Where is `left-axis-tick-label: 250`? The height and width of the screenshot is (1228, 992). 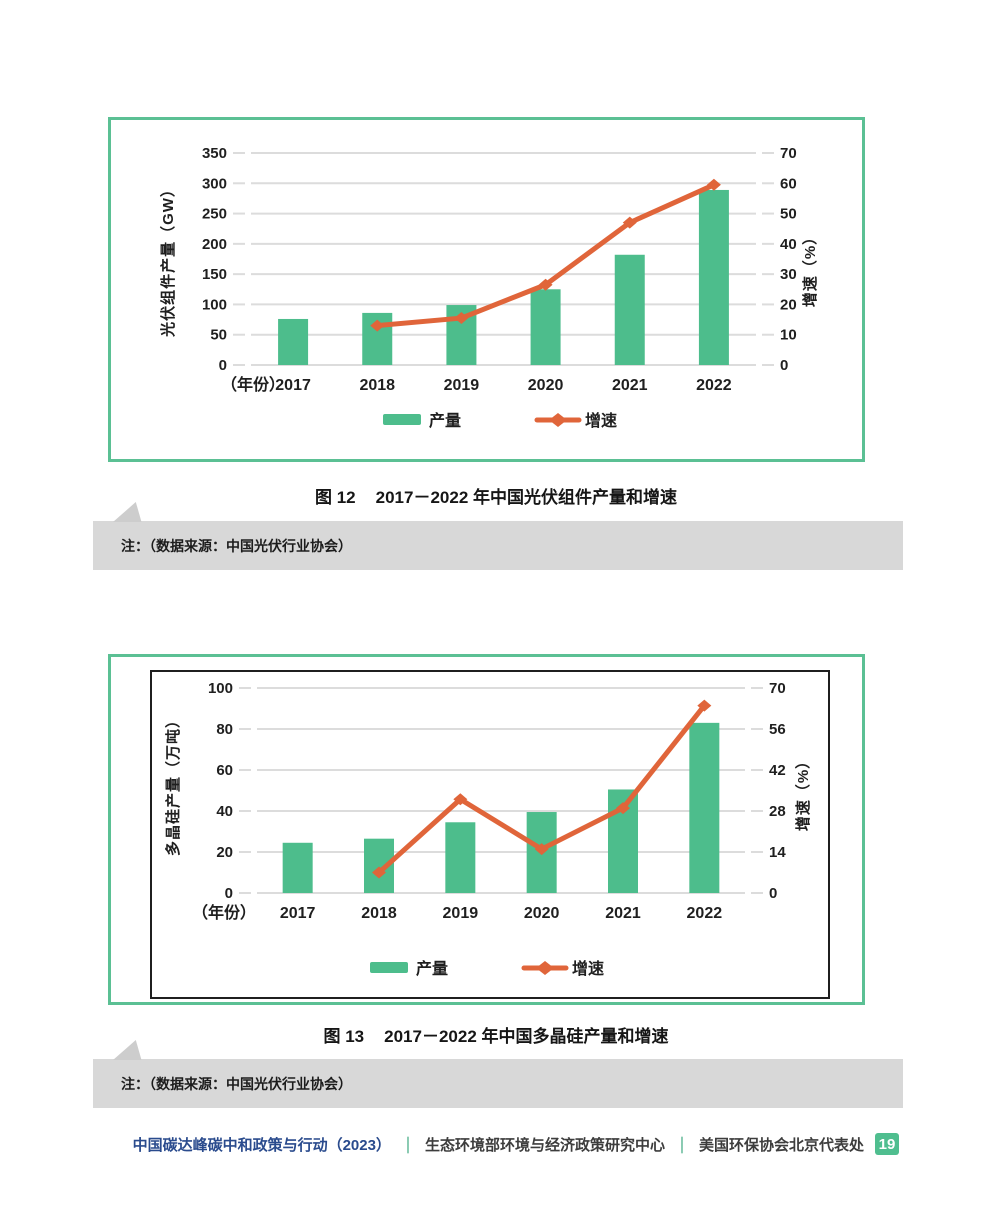
left-axis-tick-label: 250 is located at coordinates (214, 214).